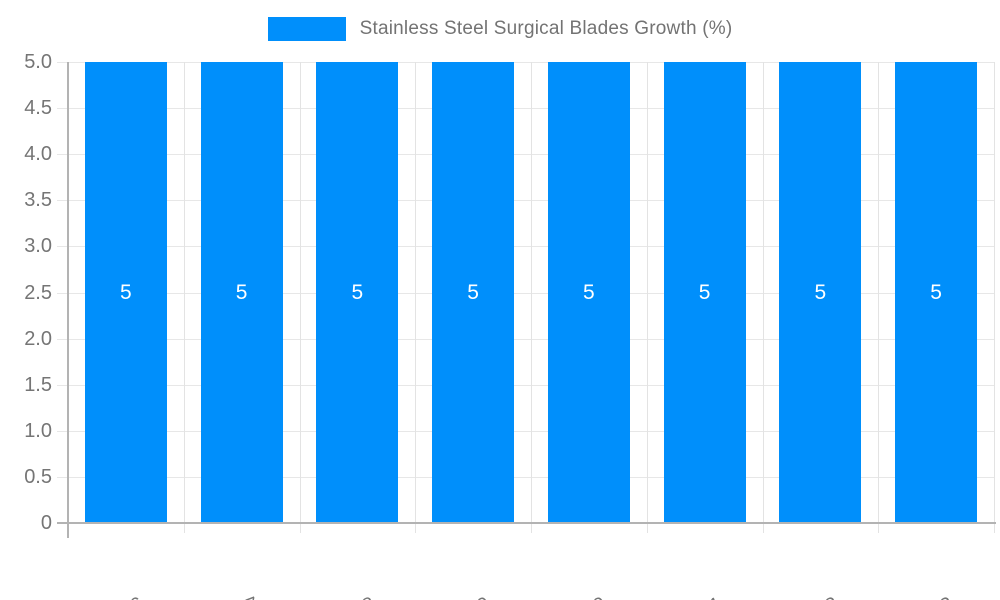 The image size is (1000, 600). Describe the element at coordinates (38, 154) in the screenshot. I see `y-axis-tick-label: 4.0` at that location.